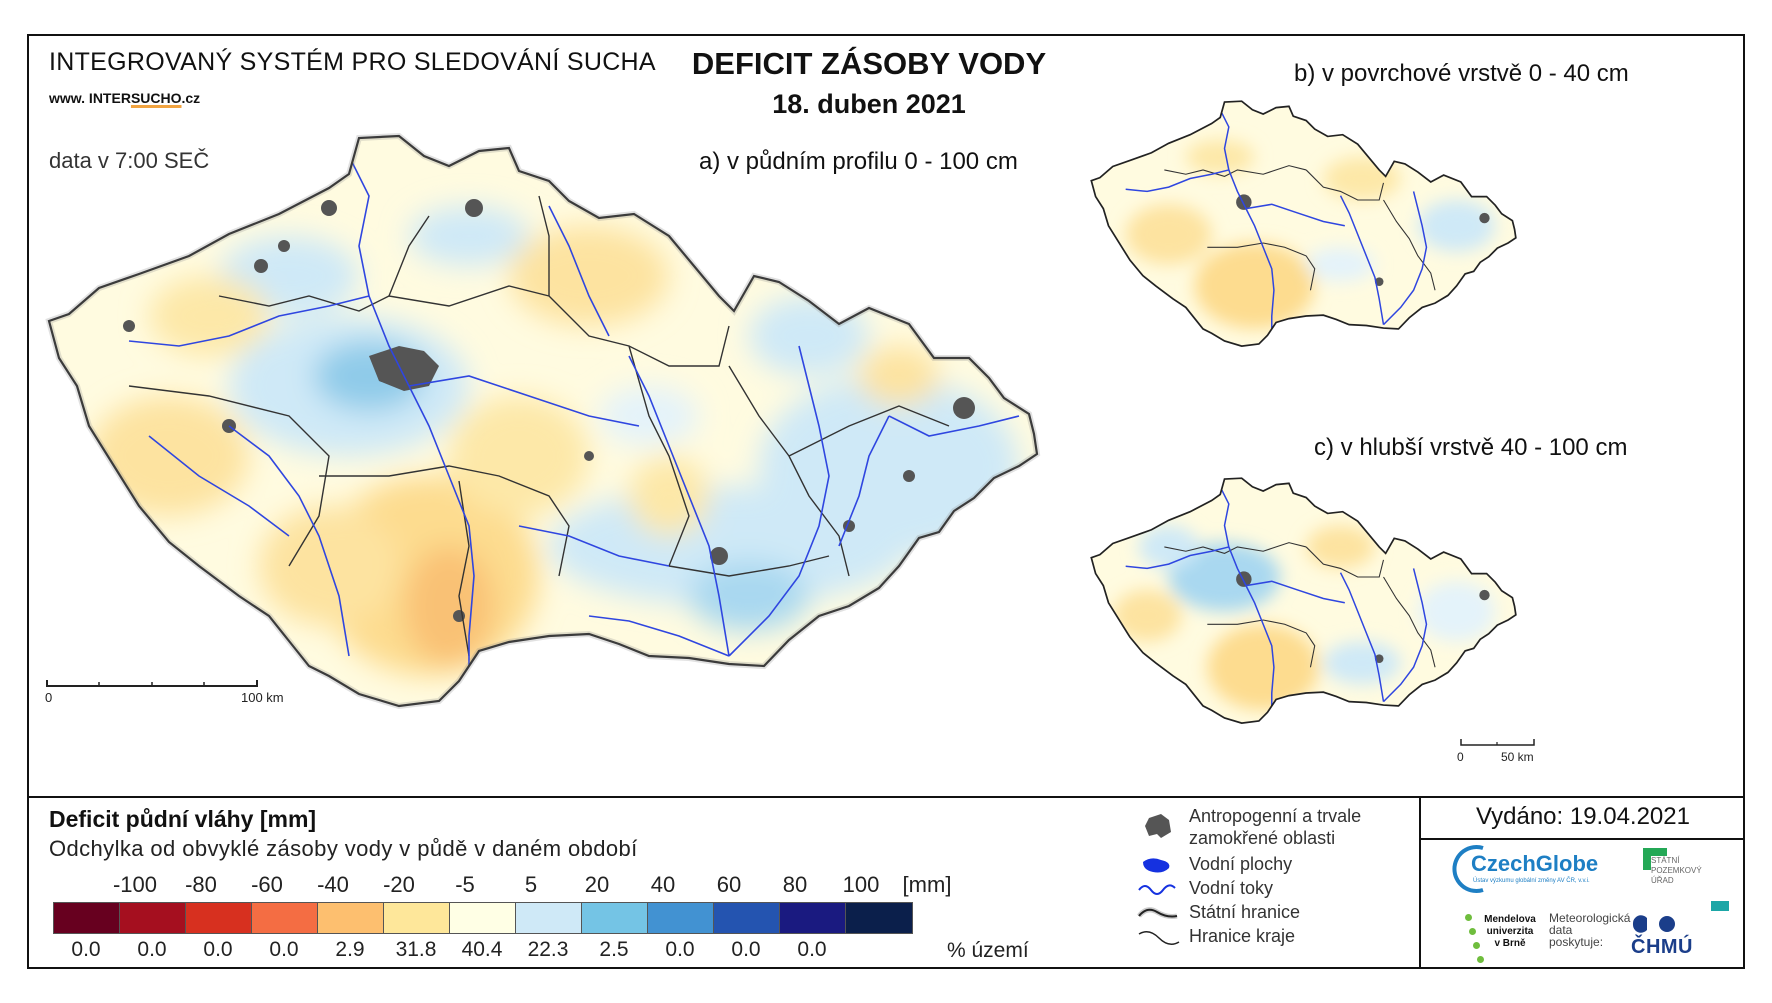 This screenshot has width=1772, height=1003. Describe the element at coordinates (1287, 890) in the screenshot. I see `legend-water-streams: Vodní toky` at that location.